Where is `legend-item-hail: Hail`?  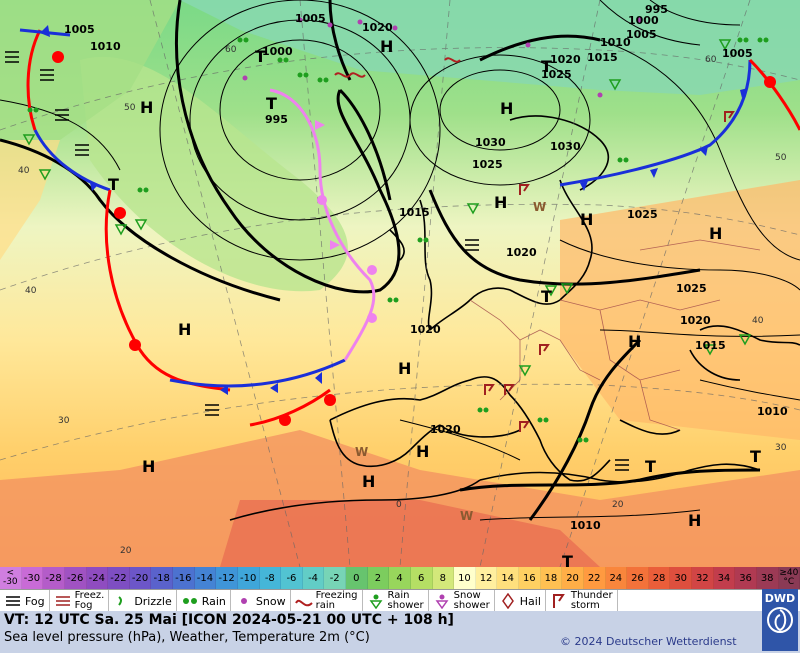 legend-item-hail: Hail is located at coordinates (520, 601).